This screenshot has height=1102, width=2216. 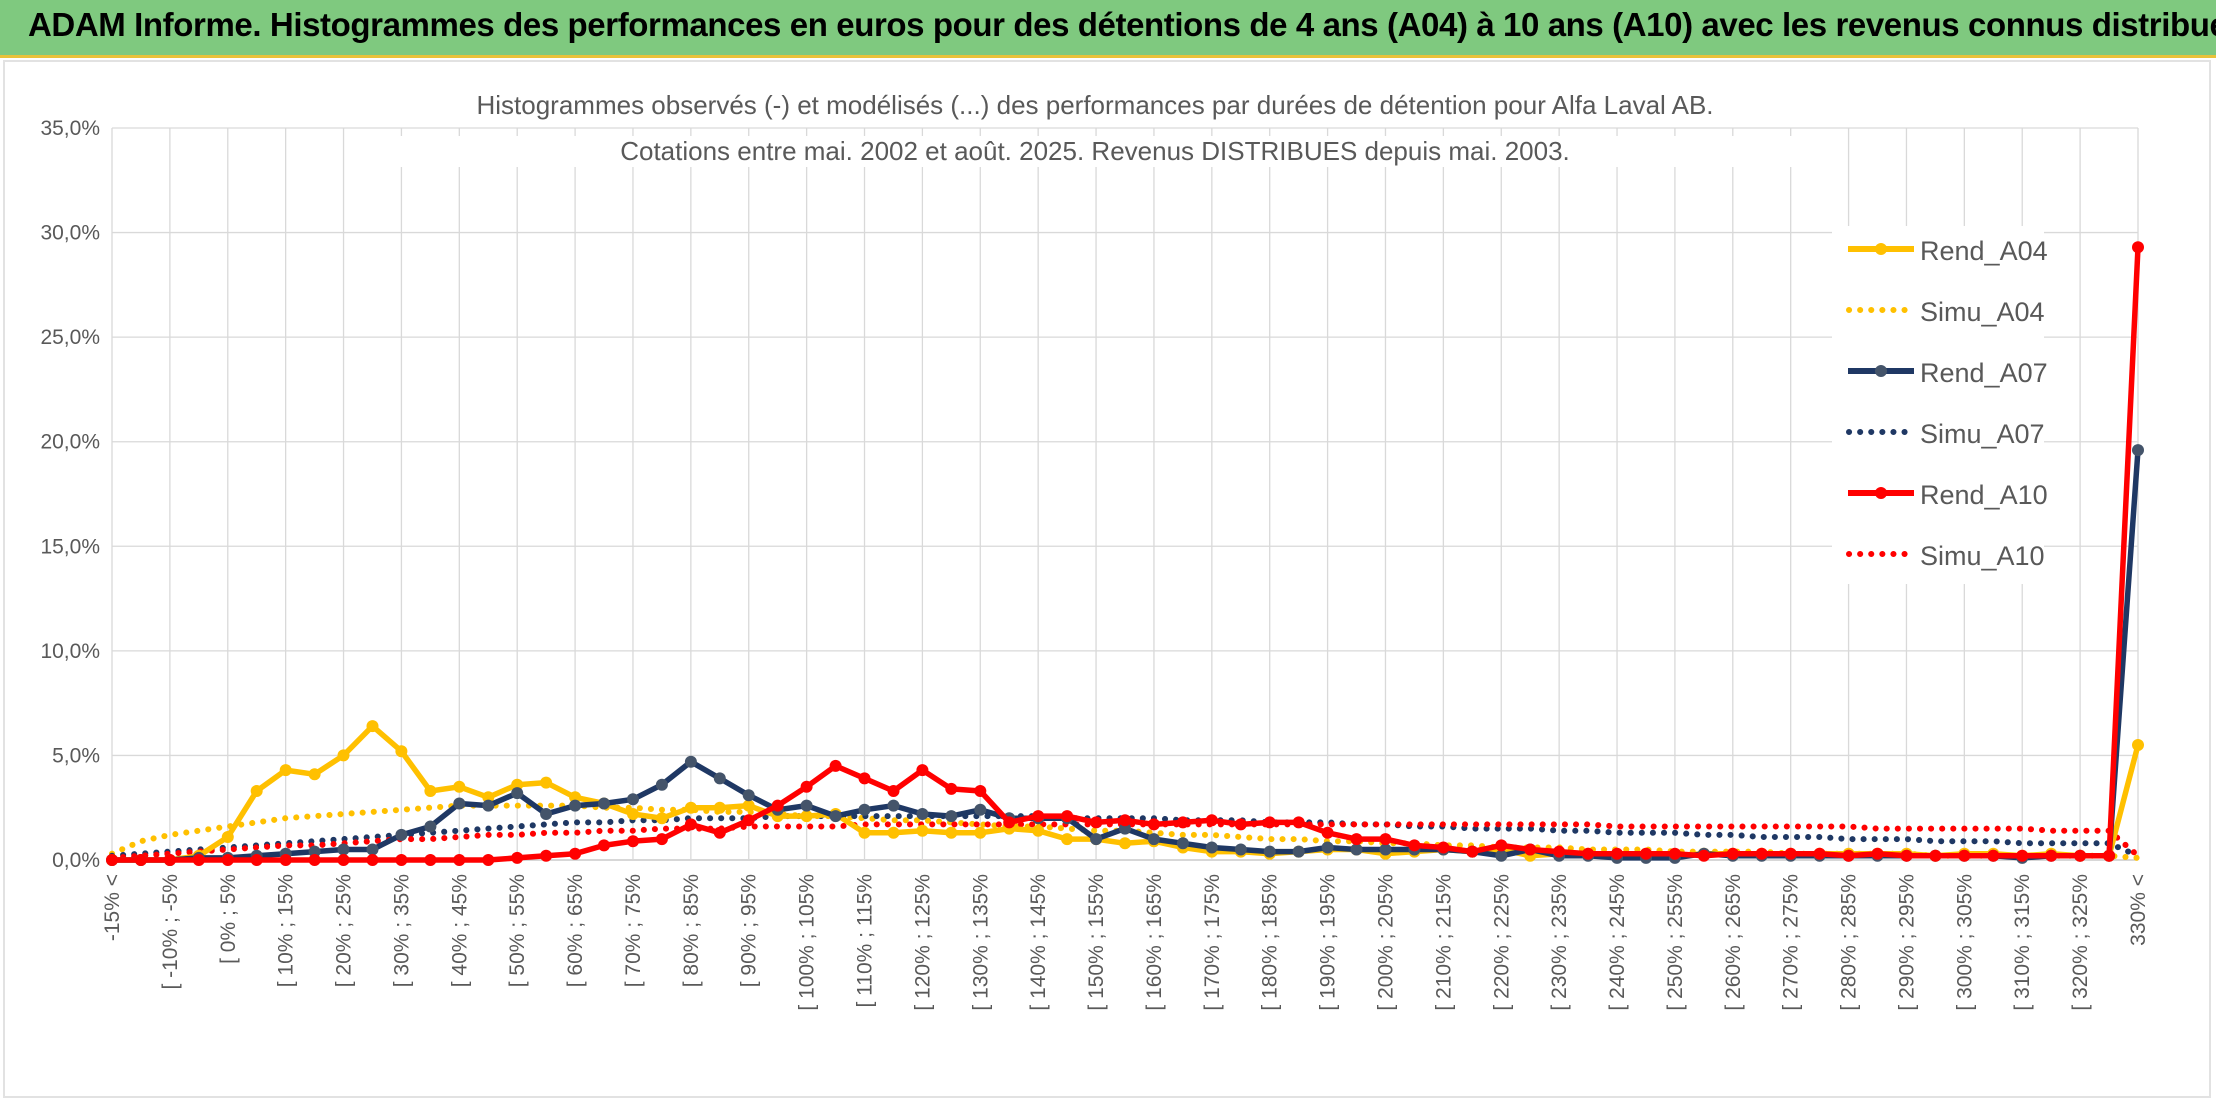 What do you see at coordinates (1791, 942) in the screenshot?
I see `x-tick-label: [ 270% ; 275%` at bounding box center [1791, 942].